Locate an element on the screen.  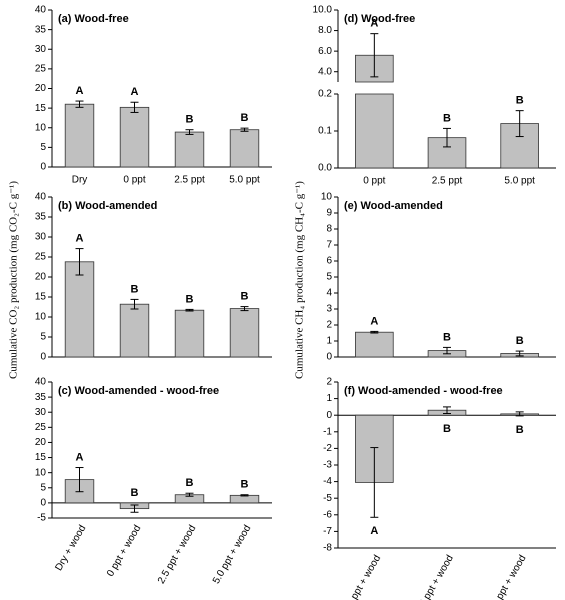
x-tick-label: 2.5 ppt + wood is located at coordinates (177, 554).